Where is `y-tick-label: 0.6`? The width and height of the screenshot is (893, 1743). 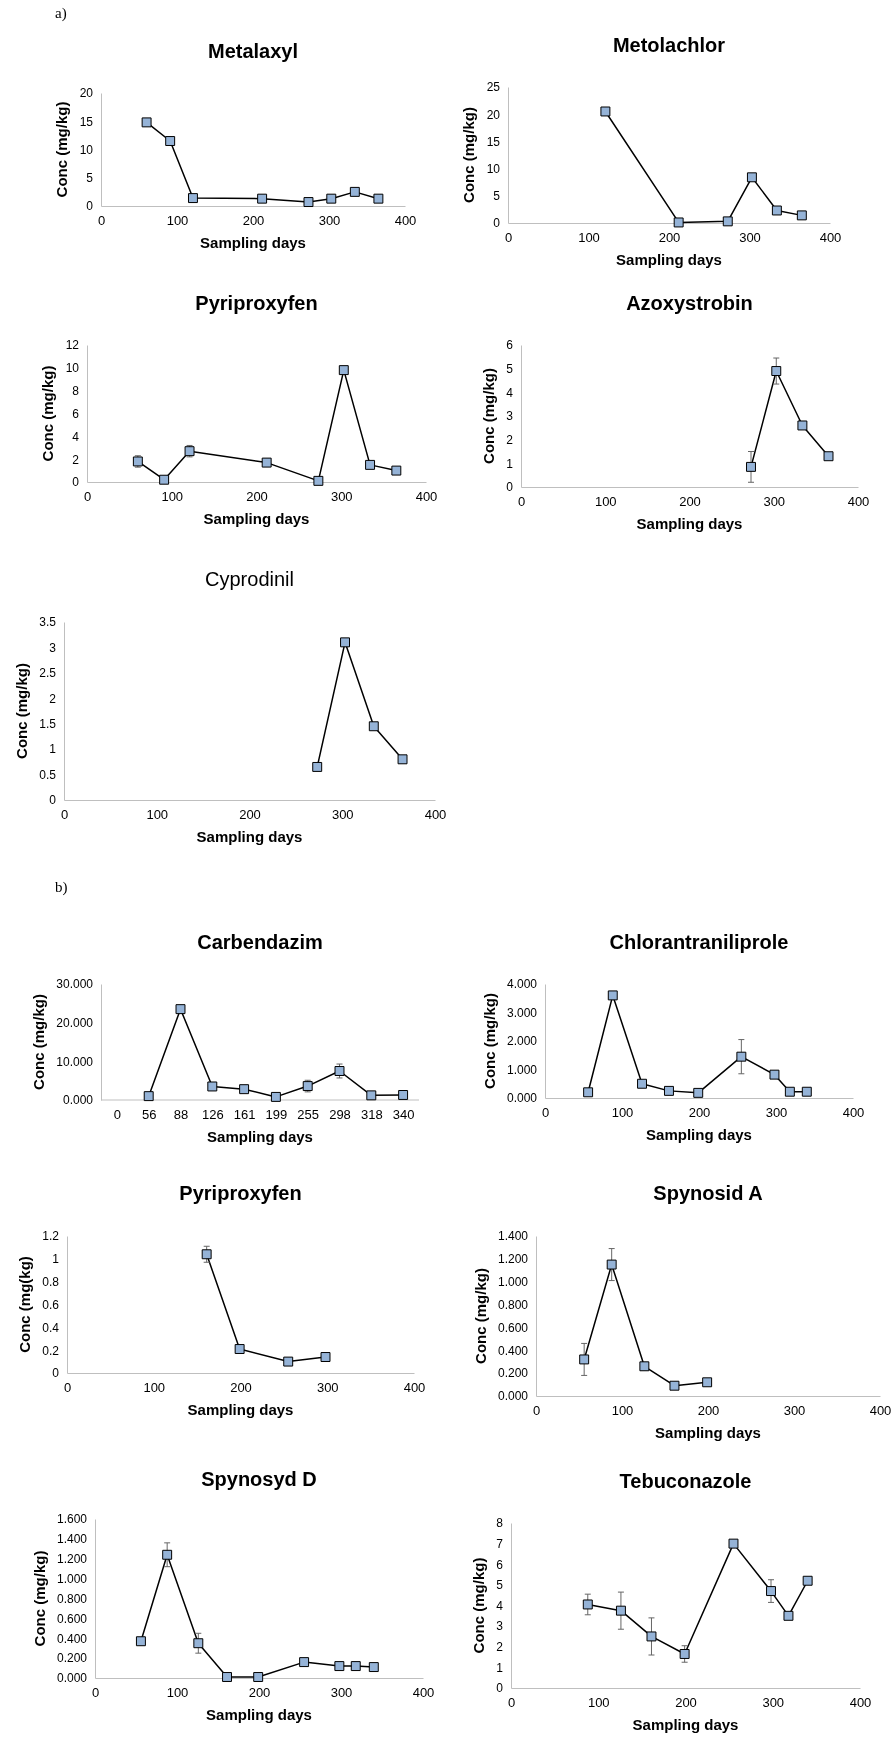
y-tick-label: 0.6 is located at coordinates (51, 1304).